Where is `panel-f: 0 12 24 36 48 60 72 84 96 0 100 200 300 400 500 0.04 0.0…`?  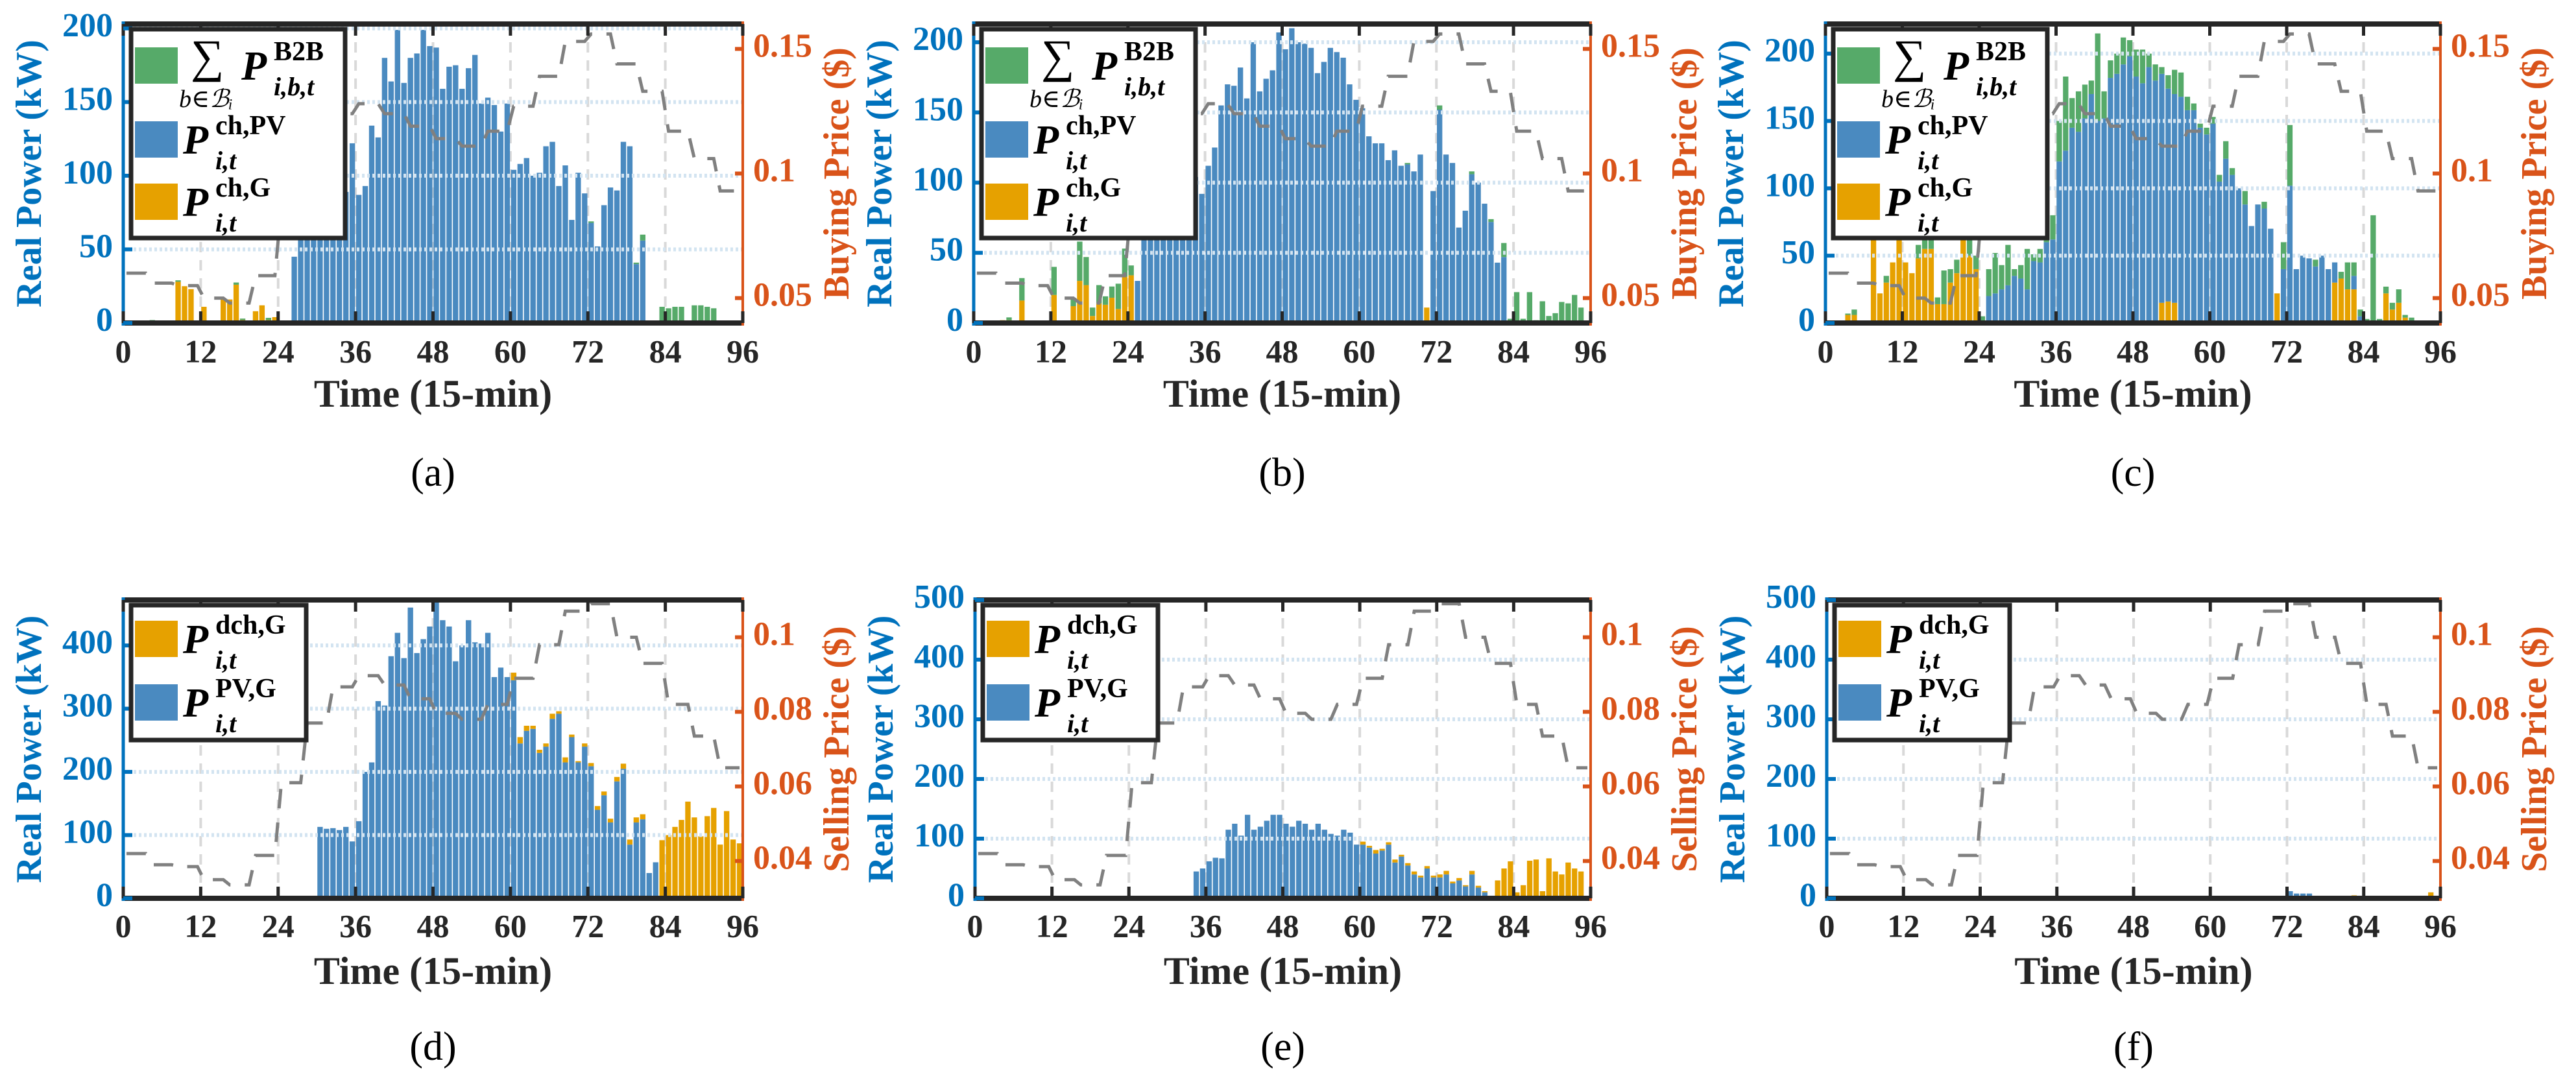 panel-f: 0 12 24 36 48 60 72 84 96 0 100 200 300 400 500 0.04 0.0… is located at coordinates (2134, 824).